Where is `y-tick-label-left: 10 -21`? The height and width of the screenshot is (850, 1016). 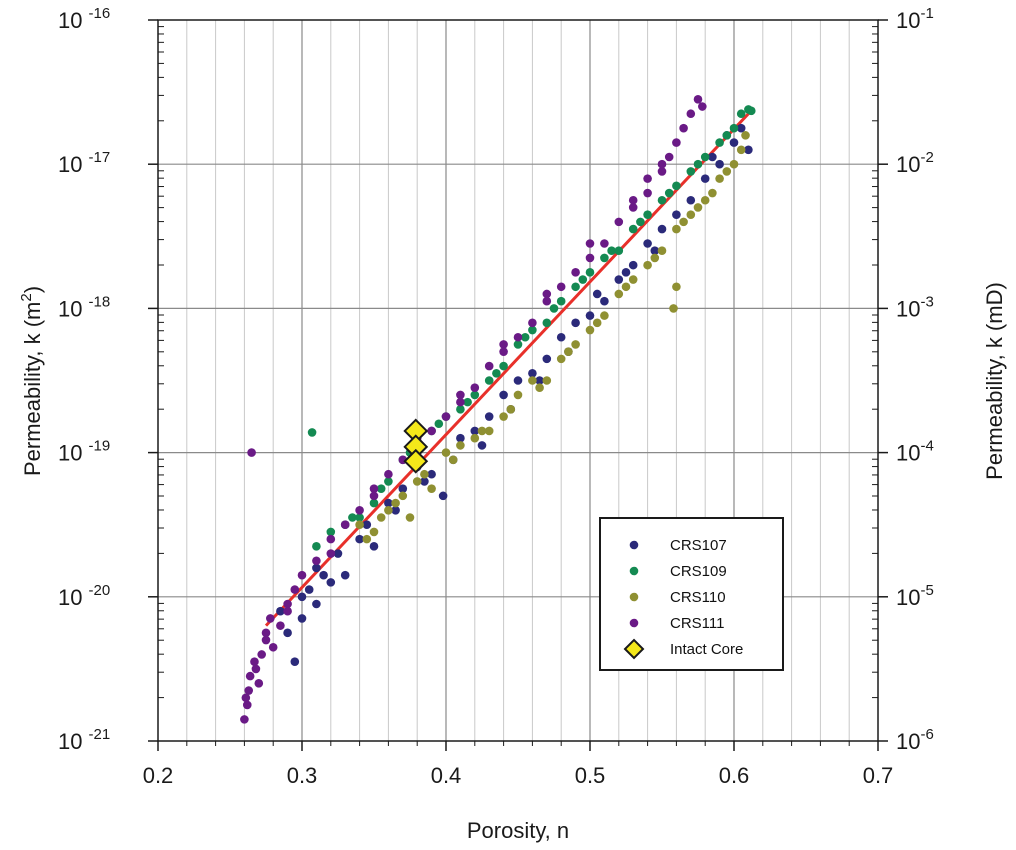
y-tick-label-left: 10 -21 is located at coordinates (84, 740).